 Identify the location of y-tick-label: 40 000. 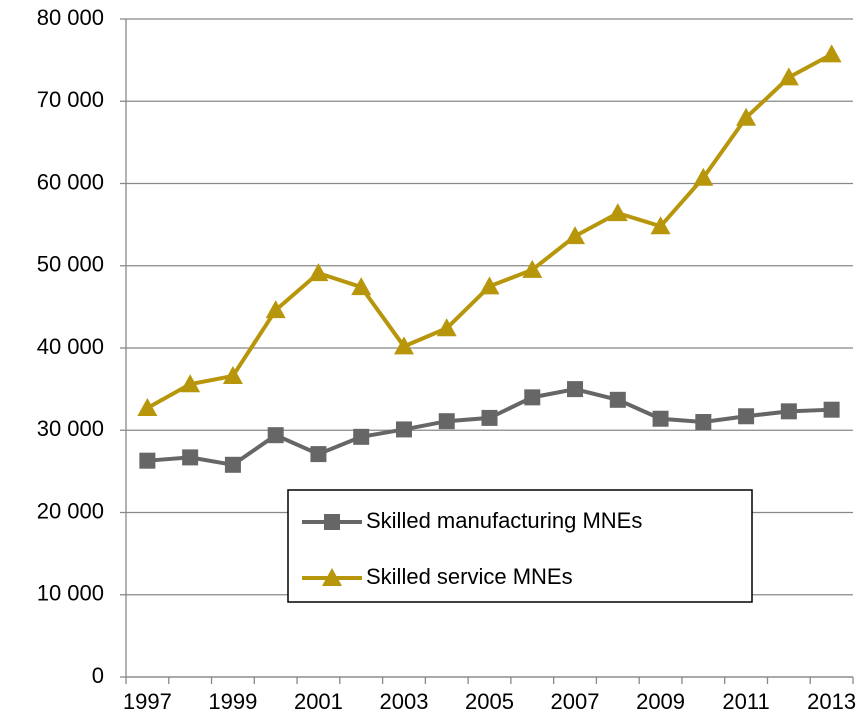
(70, 346).